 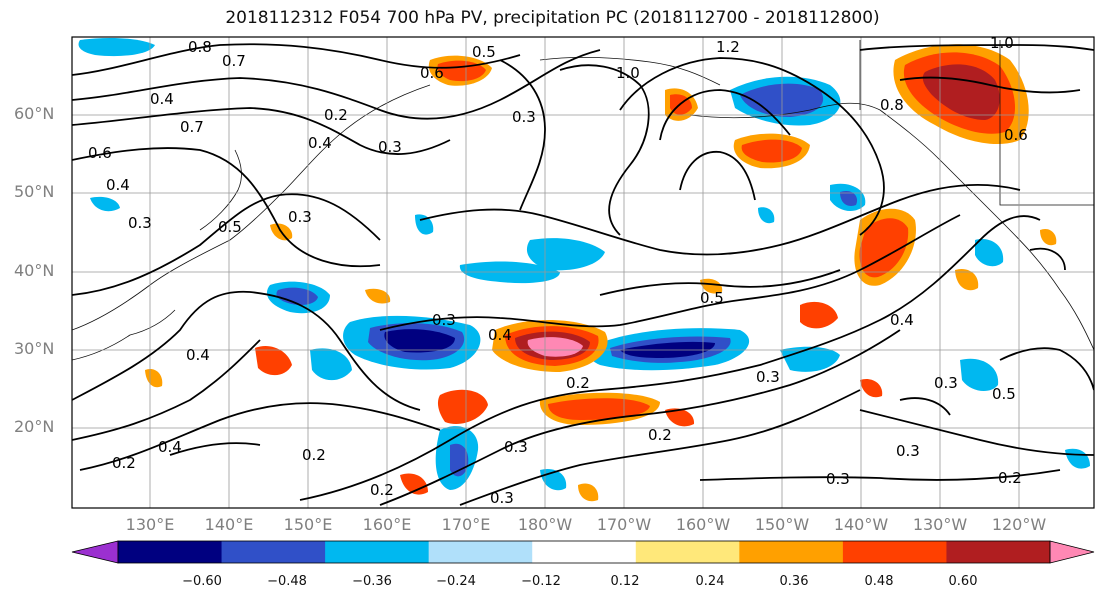 I want to click on colorbar-tick-label: 0.48, so click(x=879, y=581).